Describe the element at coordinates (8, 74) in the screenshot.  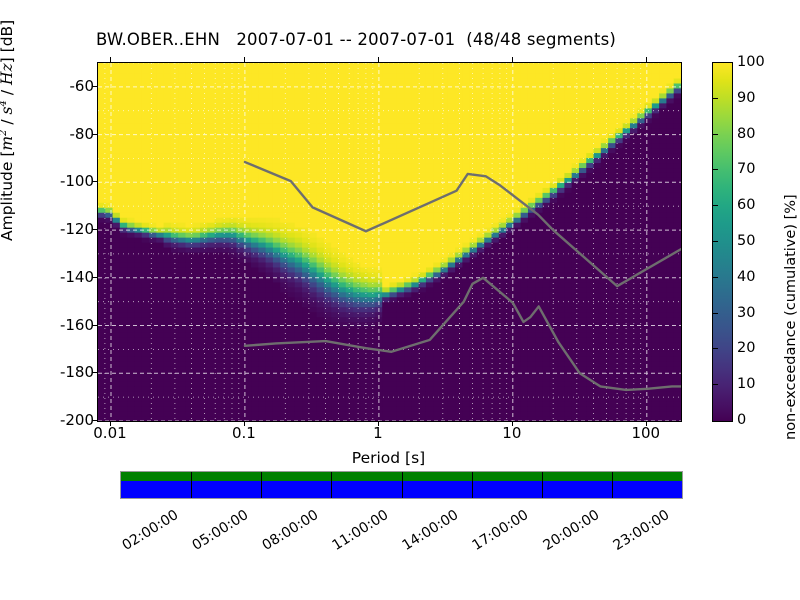
I see `y-axis-label-hz: Hz` at that location.